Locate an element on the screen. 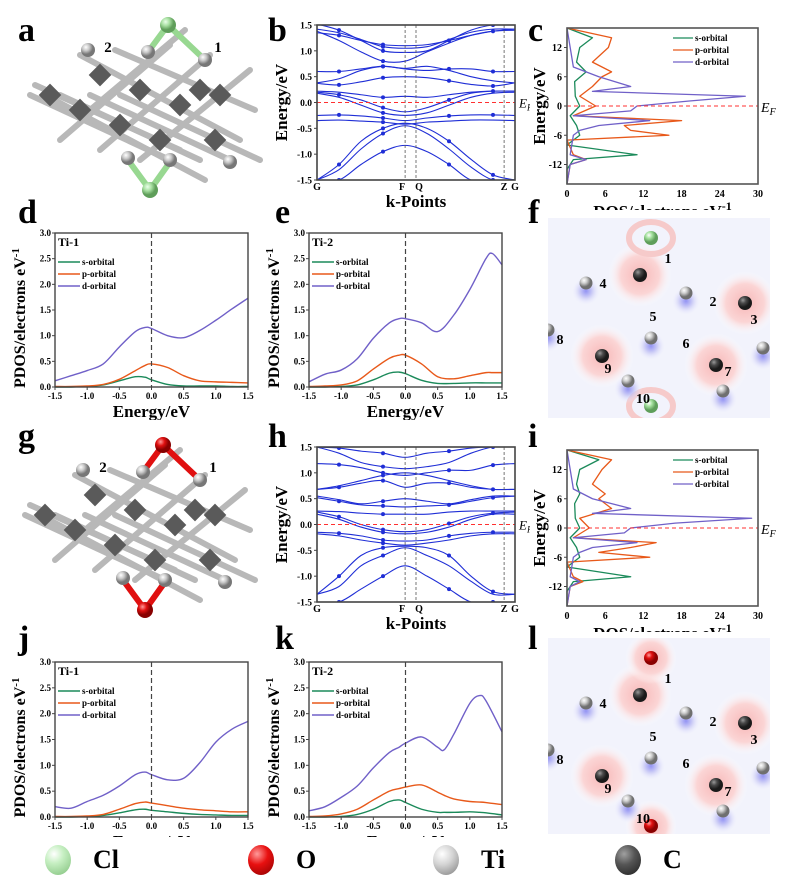 The height and width of the screenshot is (889, 790). kpoint-label: F is located at coordinates (402, 187).